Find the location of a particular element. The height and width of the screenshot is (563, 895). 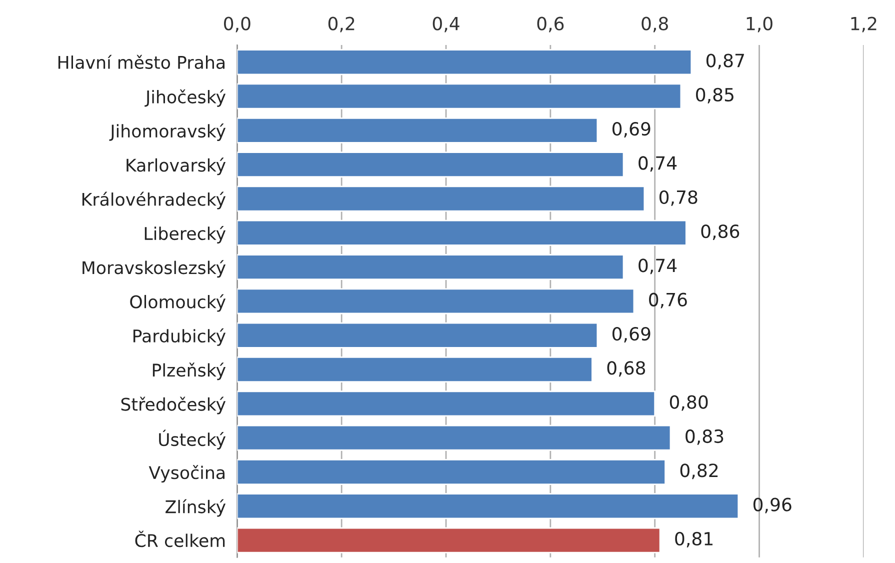

data-label: 0,86 is located at coordinates (720, 232).